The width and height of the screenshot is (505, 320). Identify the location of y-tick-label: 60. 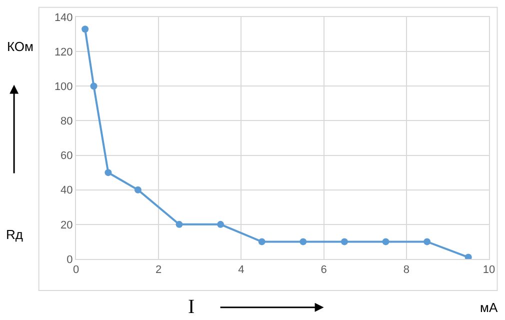
(66, 156).